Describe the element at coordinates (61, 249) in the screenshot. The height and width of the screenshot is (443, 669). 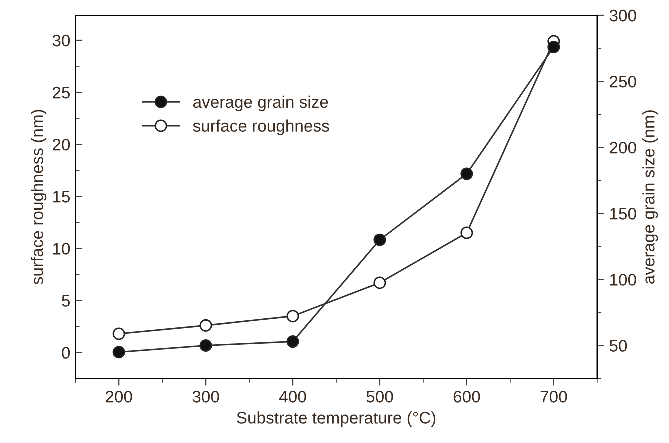
I see `y-tick-label: 10` at that location.